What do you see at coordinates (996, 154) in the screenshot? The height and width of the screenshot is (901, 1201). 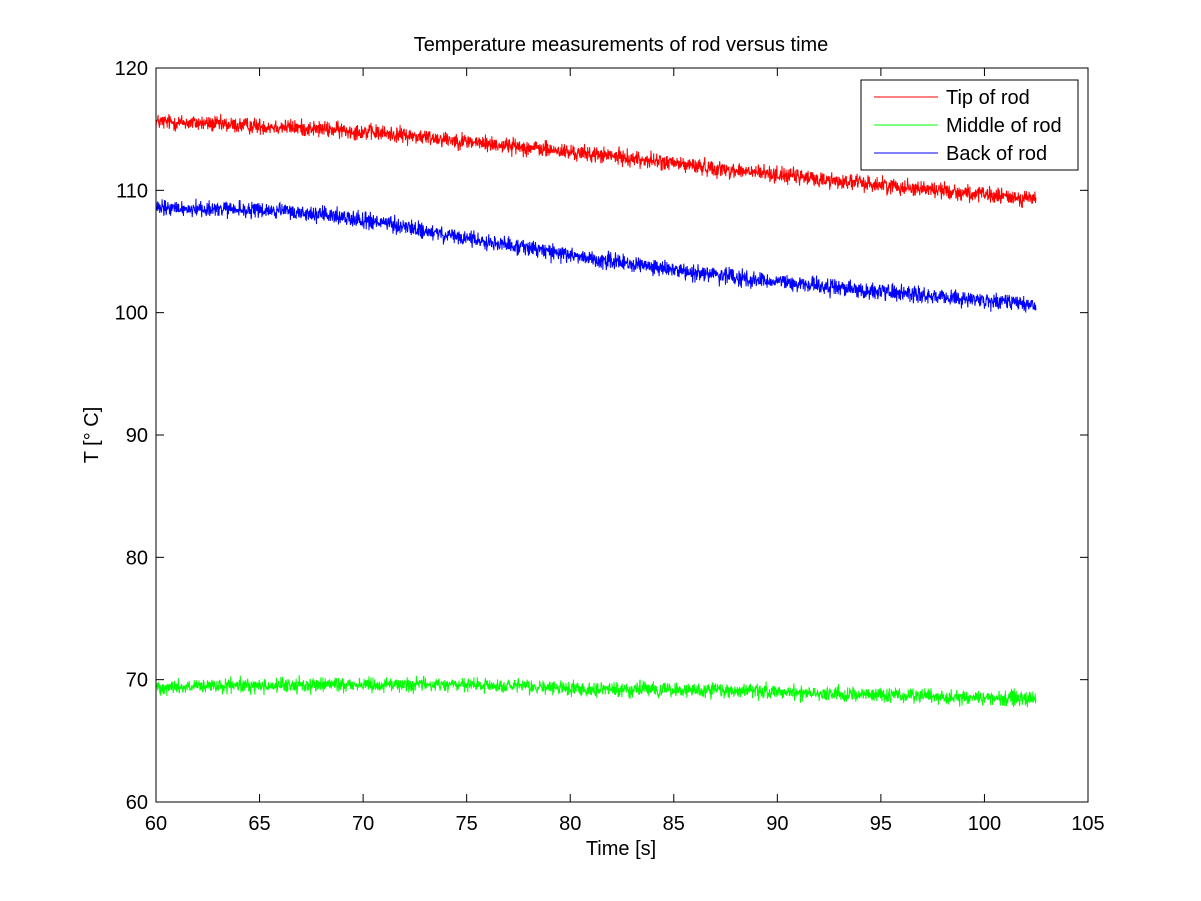 I see `legend-label-back: Back of rod` at bounding box center [996, 154].